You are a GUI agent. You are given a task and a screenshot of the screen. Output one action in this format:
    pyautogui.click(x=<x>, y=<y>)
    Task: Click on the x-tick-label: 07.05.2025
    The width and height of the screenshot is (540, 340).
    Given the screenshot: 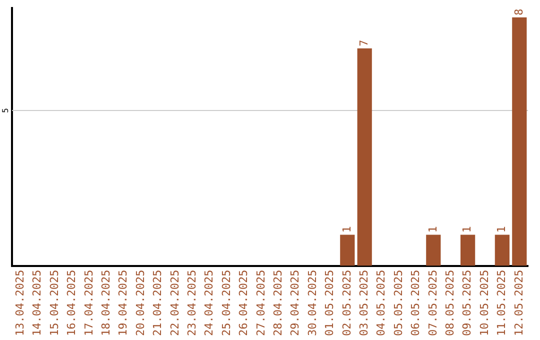 What is the action you would take?
    pyautogui.click(x=433, y=303)
    